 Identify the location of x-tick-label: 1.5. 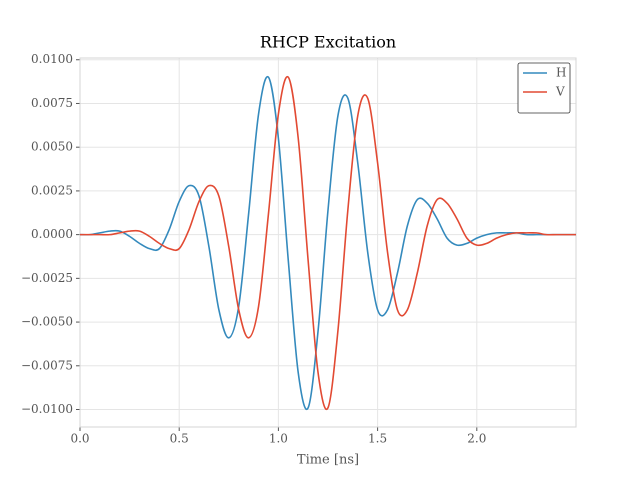
(377, 439).